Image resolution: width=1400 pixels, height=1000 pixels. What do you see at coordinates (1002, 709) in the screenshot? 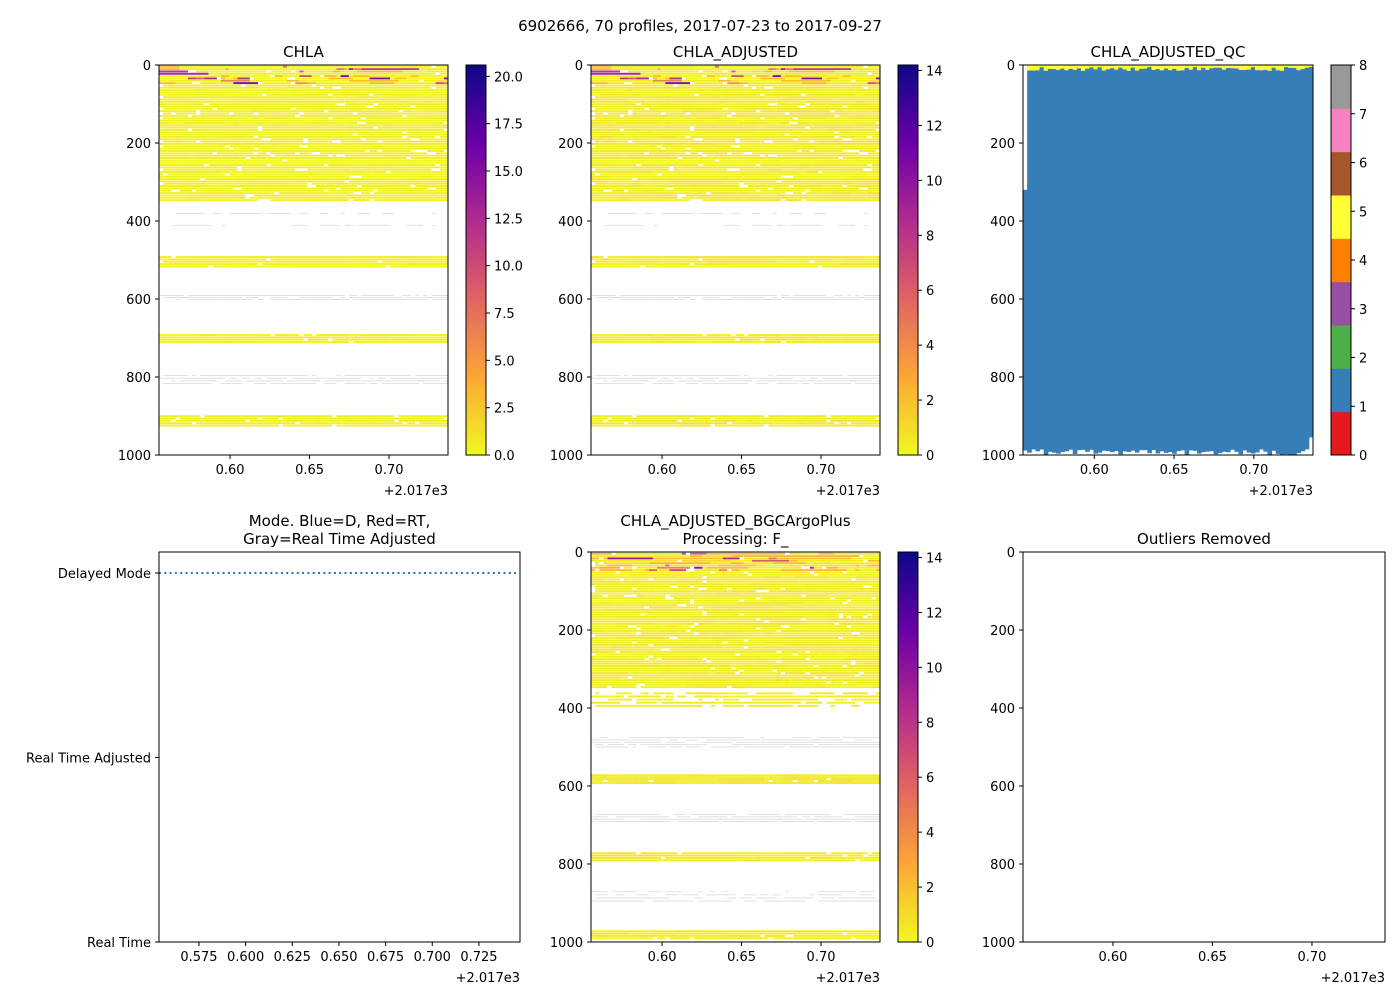
I see `ytick-label: 400` at bounding box center [1002, 709].